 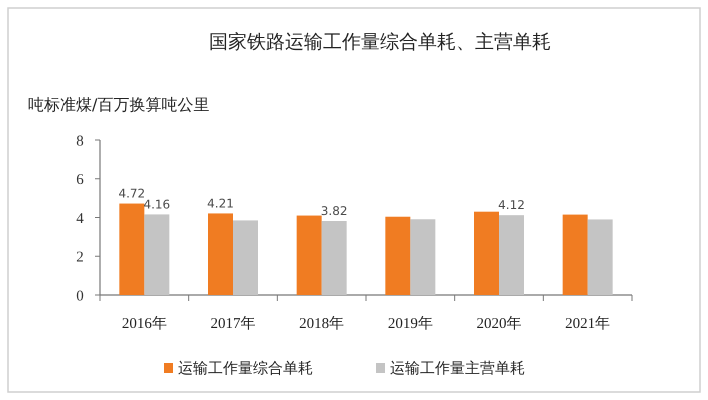 I want to click on x-tick-label: 2021年, so click(x=587, y=323).